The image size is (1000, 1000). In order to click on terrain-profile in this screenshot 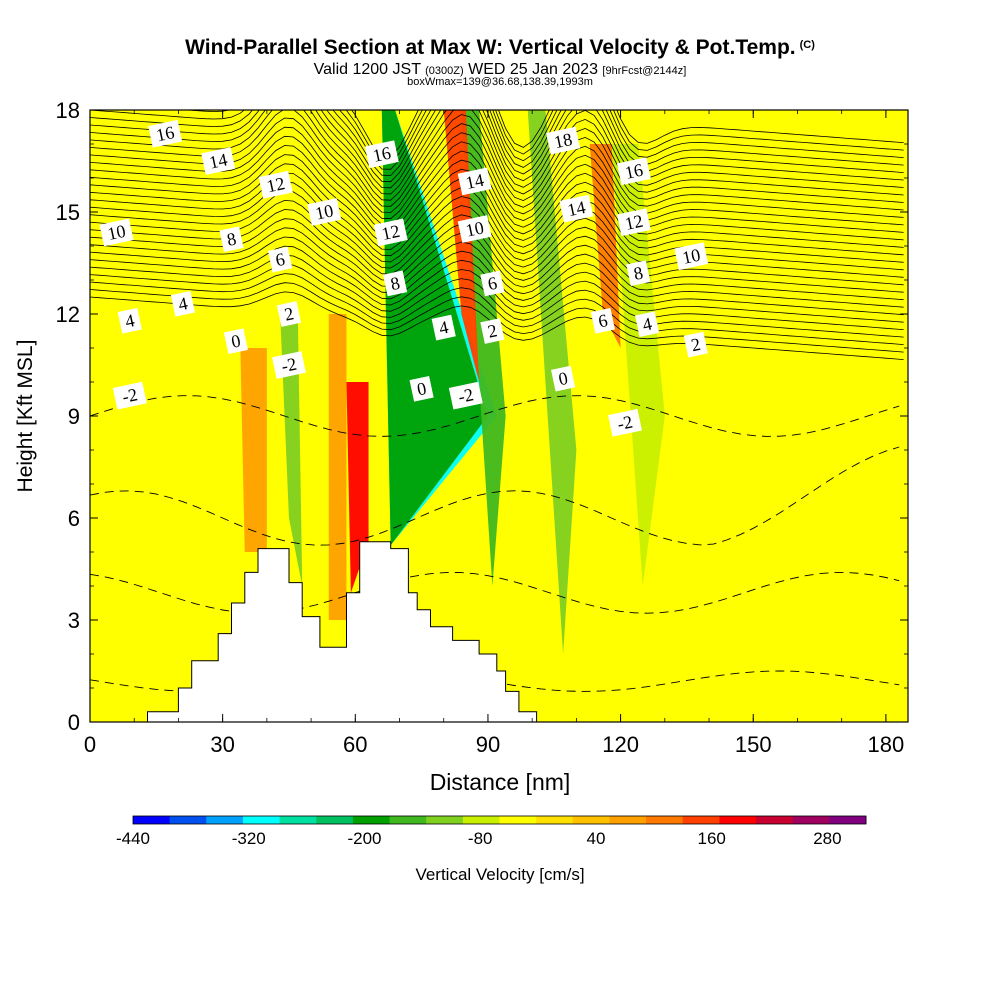, I will do `click(499, 632)`.